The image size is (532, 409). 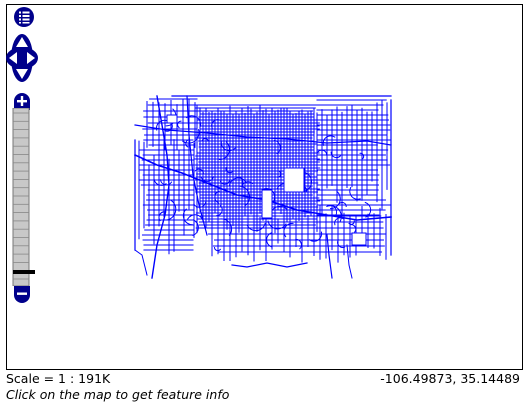 I want to click on pan-left-button, so click(x=11, y=58).